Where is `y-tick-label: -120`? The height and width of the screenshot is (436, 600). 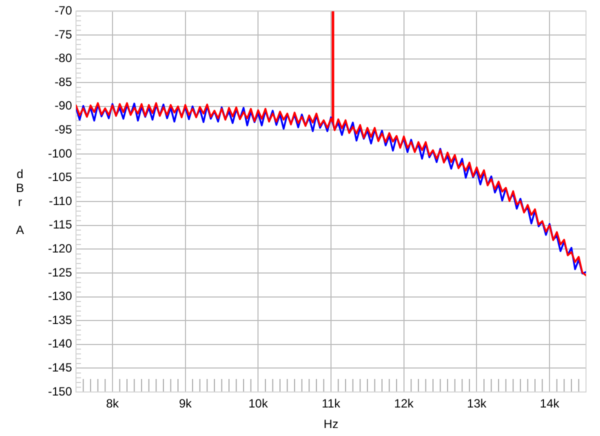 y-tick-label: -120 is located at coordinates (60, 249).